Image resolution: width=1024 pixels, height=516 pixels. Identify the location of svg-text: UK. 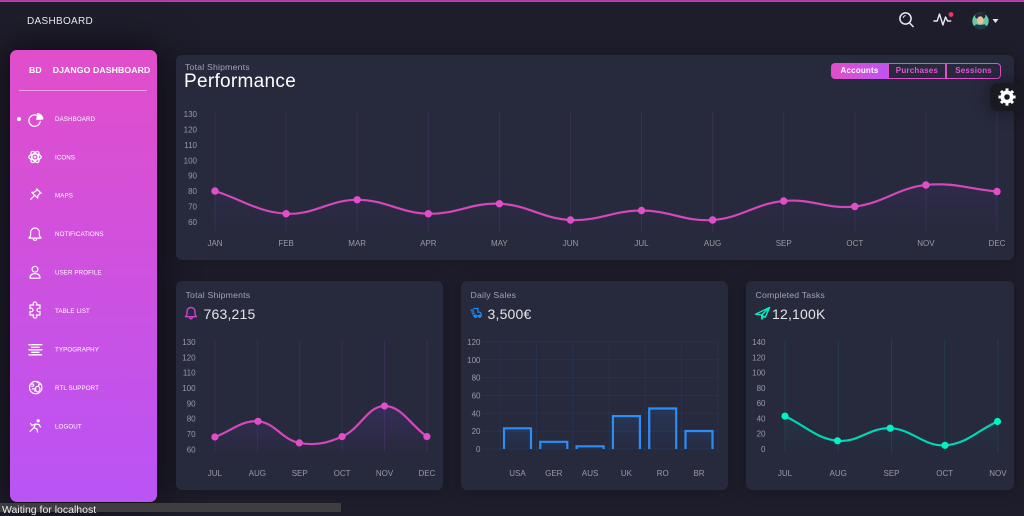
(626, 473).